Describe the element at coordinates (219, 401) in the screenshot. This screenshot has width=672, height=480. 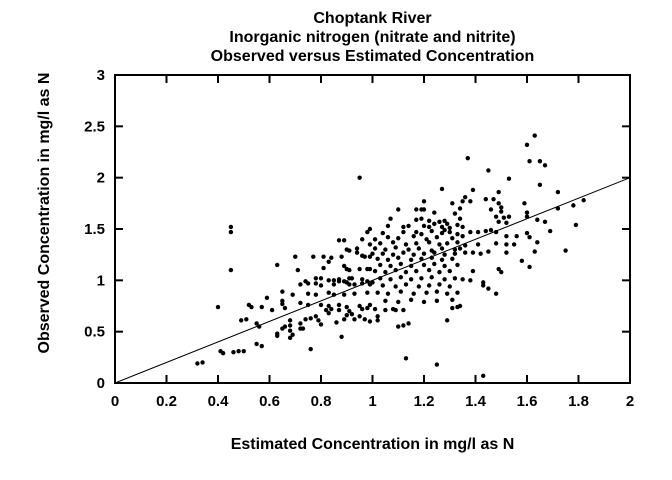
I see `x-tick-label: 0.4` at that location.